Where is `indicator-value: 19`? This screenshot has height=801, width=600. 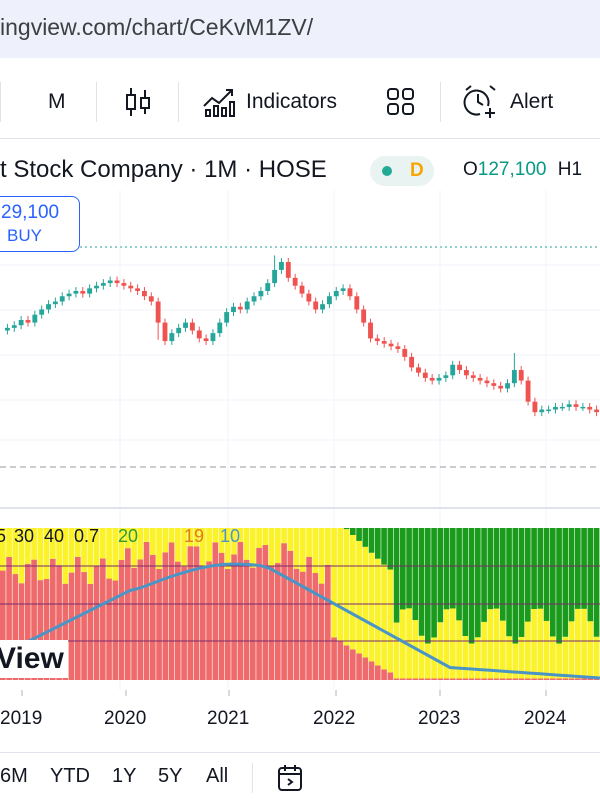 indicator-value: 19 is located at coordinates (194, 536).